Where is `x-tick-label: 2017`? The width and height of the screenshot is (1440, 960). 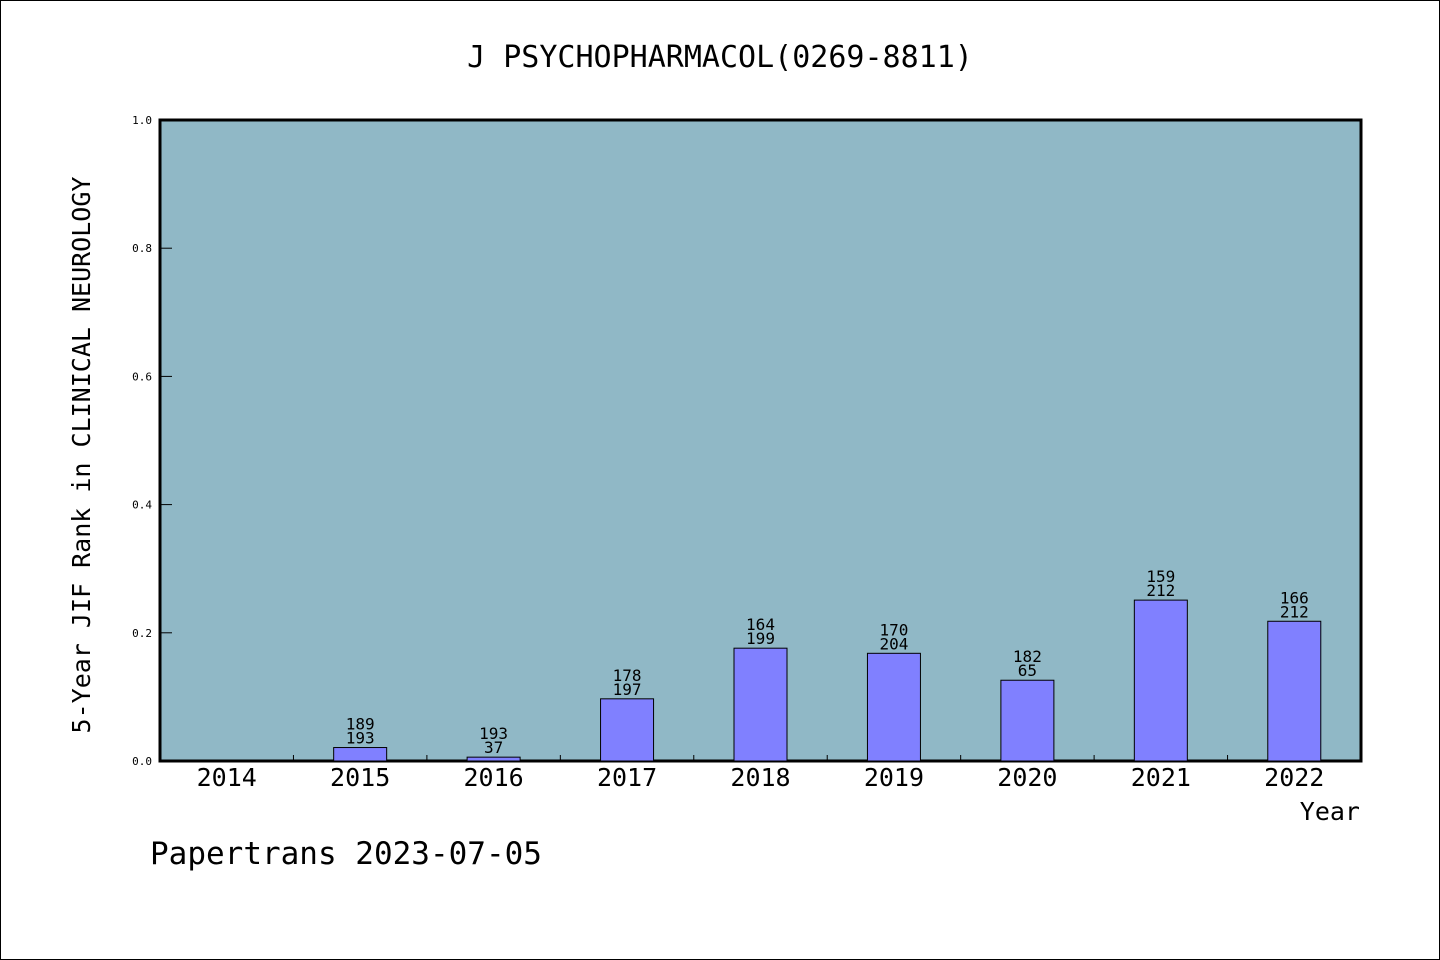
x-tick-label: 2017 is located at coordinates (627, 777).